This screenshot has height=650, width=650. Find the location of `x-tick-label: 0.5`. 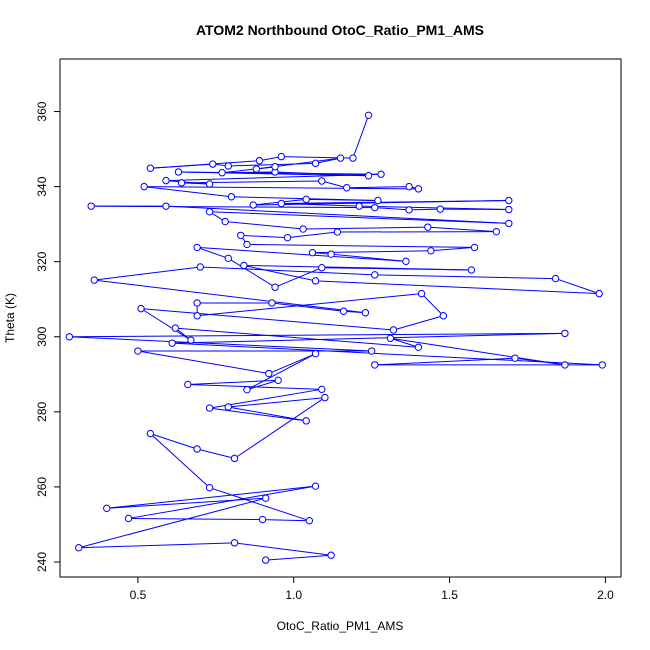

x-tick-label: 0.5 is located at coordinates (138, 595).